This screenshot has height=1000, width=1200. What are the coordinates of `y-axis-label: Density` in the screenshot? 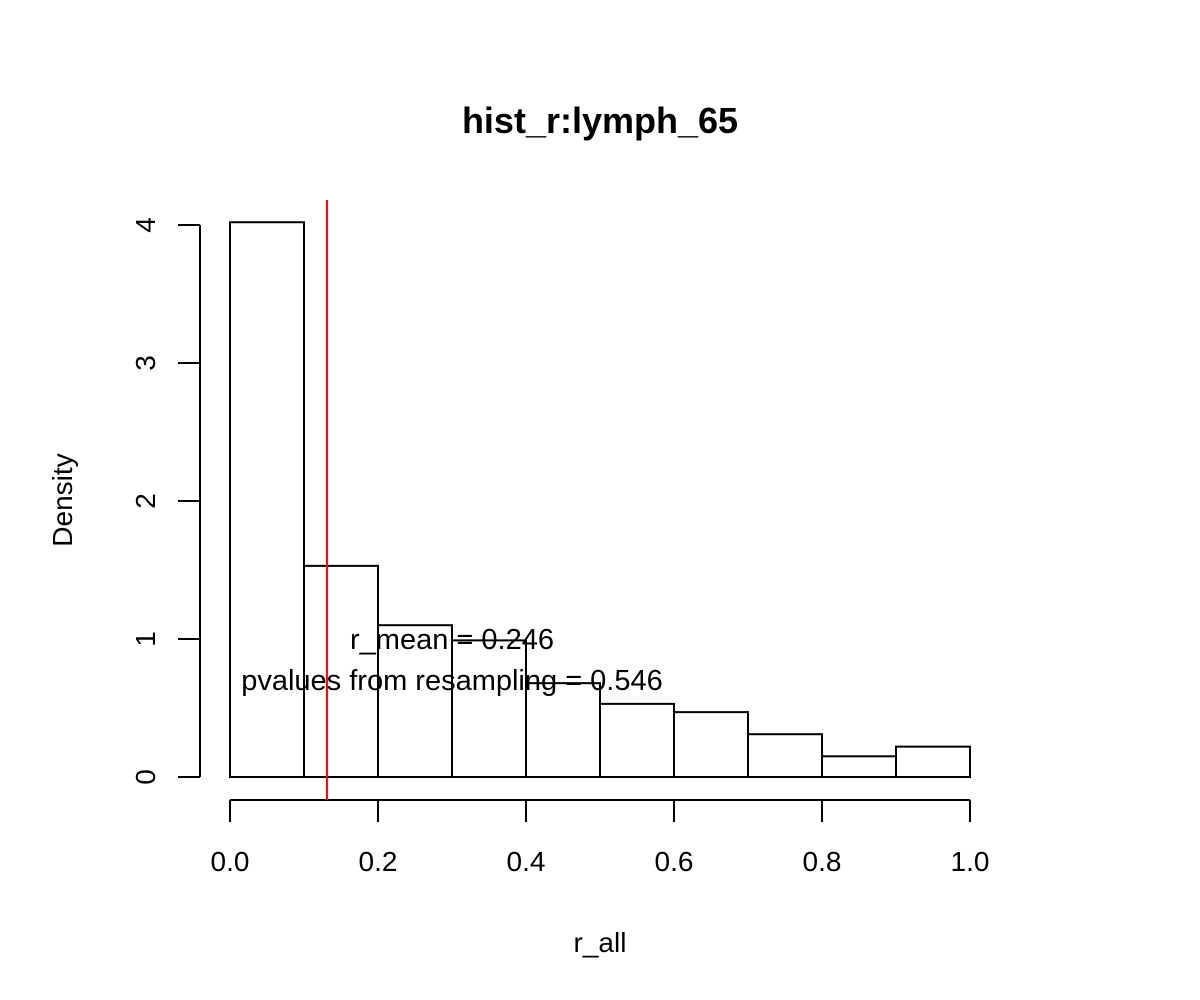 It's located at (62, 499).